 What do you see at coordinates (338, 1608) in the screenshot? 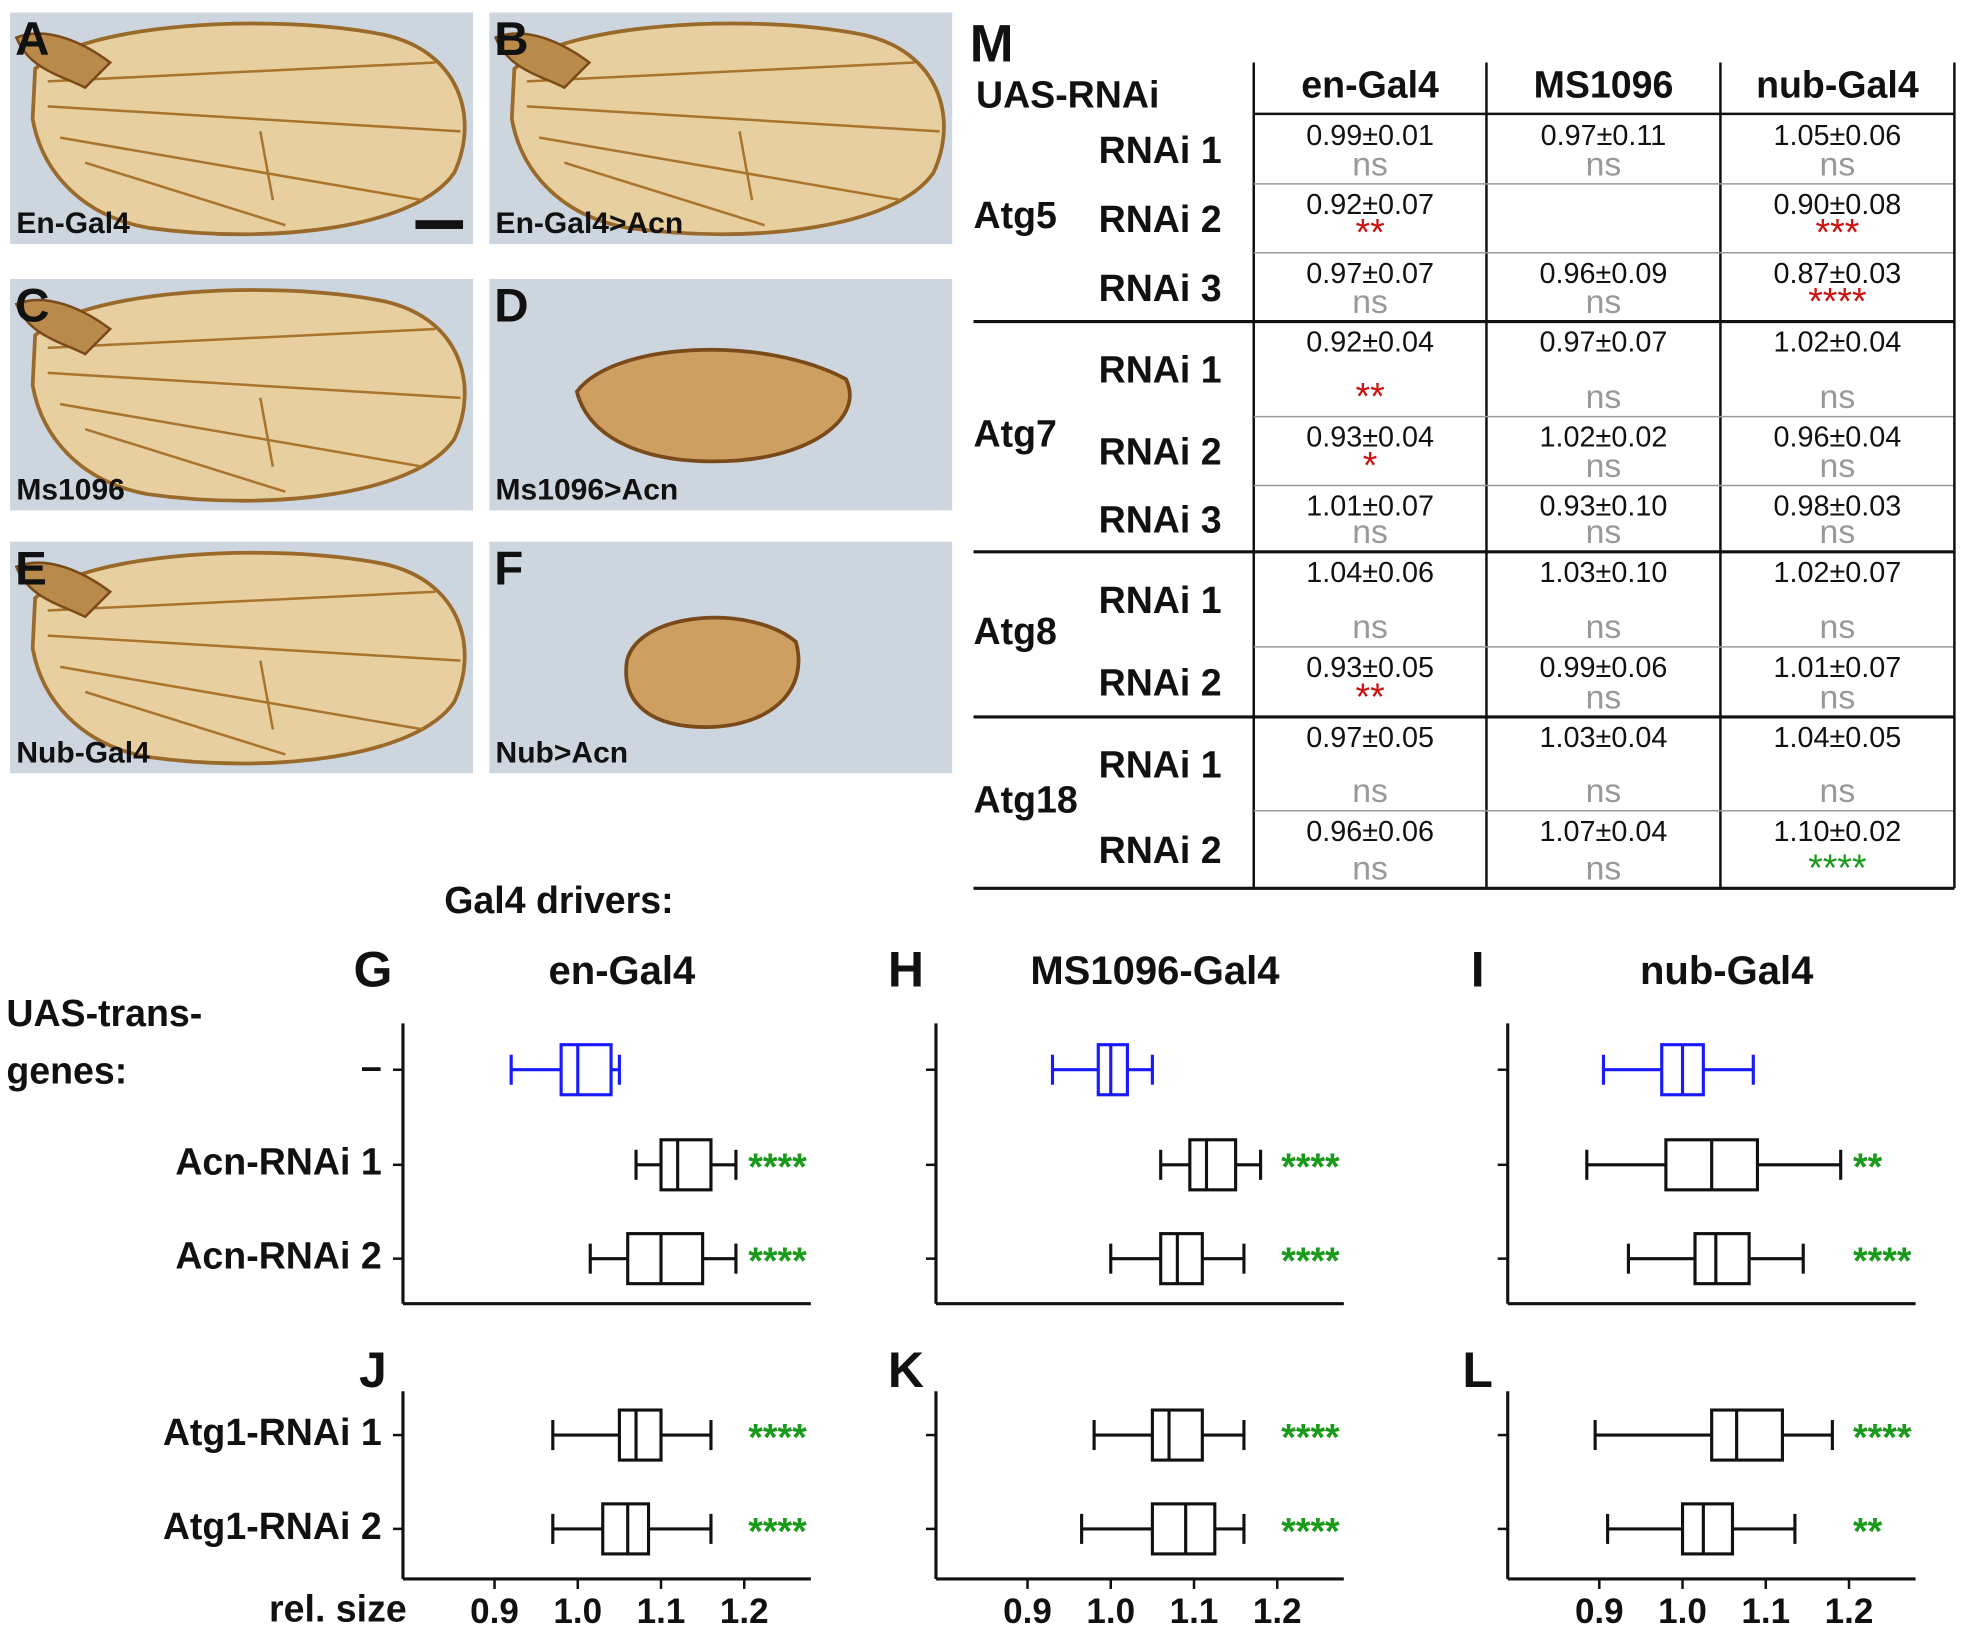
I see `x-axis-label: rel. size` at bounding box center [338, 1608].